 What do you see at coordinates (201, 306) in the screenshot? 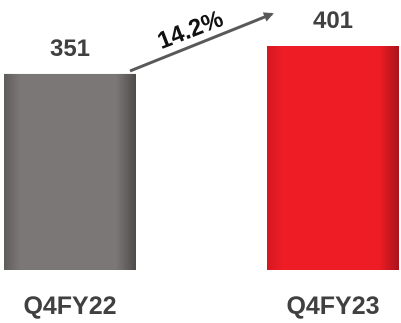
I see `category-labels-group: Q4FY22 Q4FY23` at bounding box center [201, 306].